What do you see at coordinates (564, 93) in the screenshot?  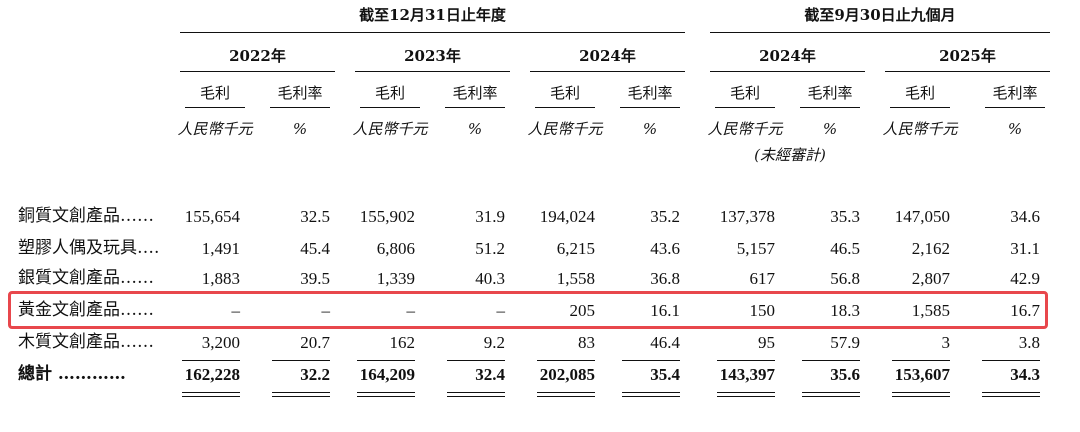 I see `col-gross-2024: 毛利` at bounding box center [564, 93].